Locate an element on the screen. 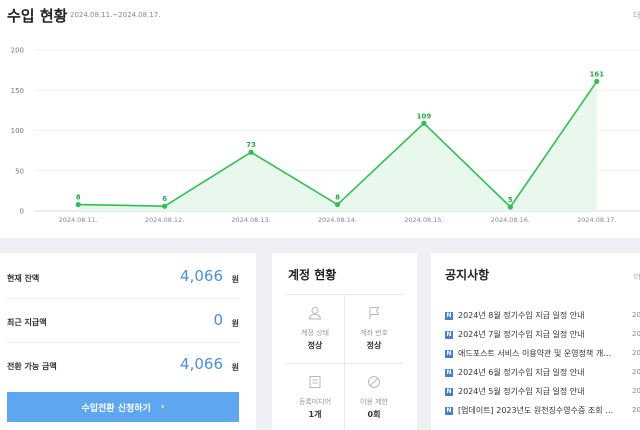 The height and width of the screenshot is (430, 640). data-label: 5 is located at coordinates (510, 200).